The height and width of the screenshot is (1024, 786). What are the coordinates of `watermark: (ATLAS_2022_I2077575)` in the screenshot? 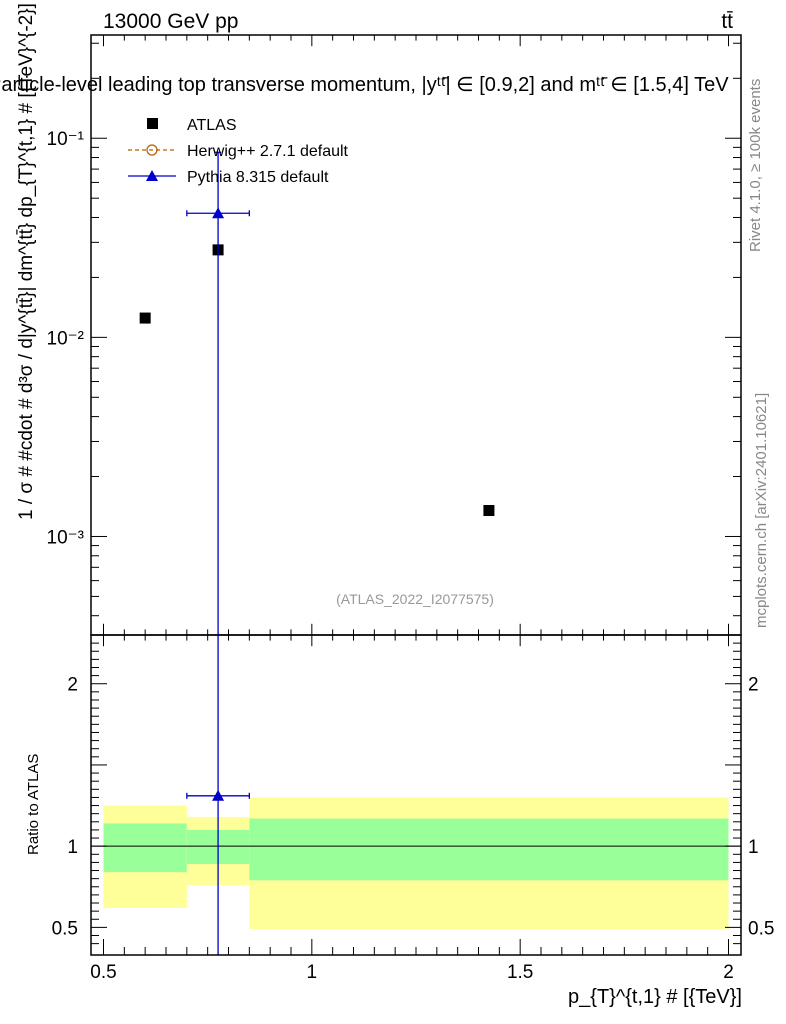 It's located at (415, 599).